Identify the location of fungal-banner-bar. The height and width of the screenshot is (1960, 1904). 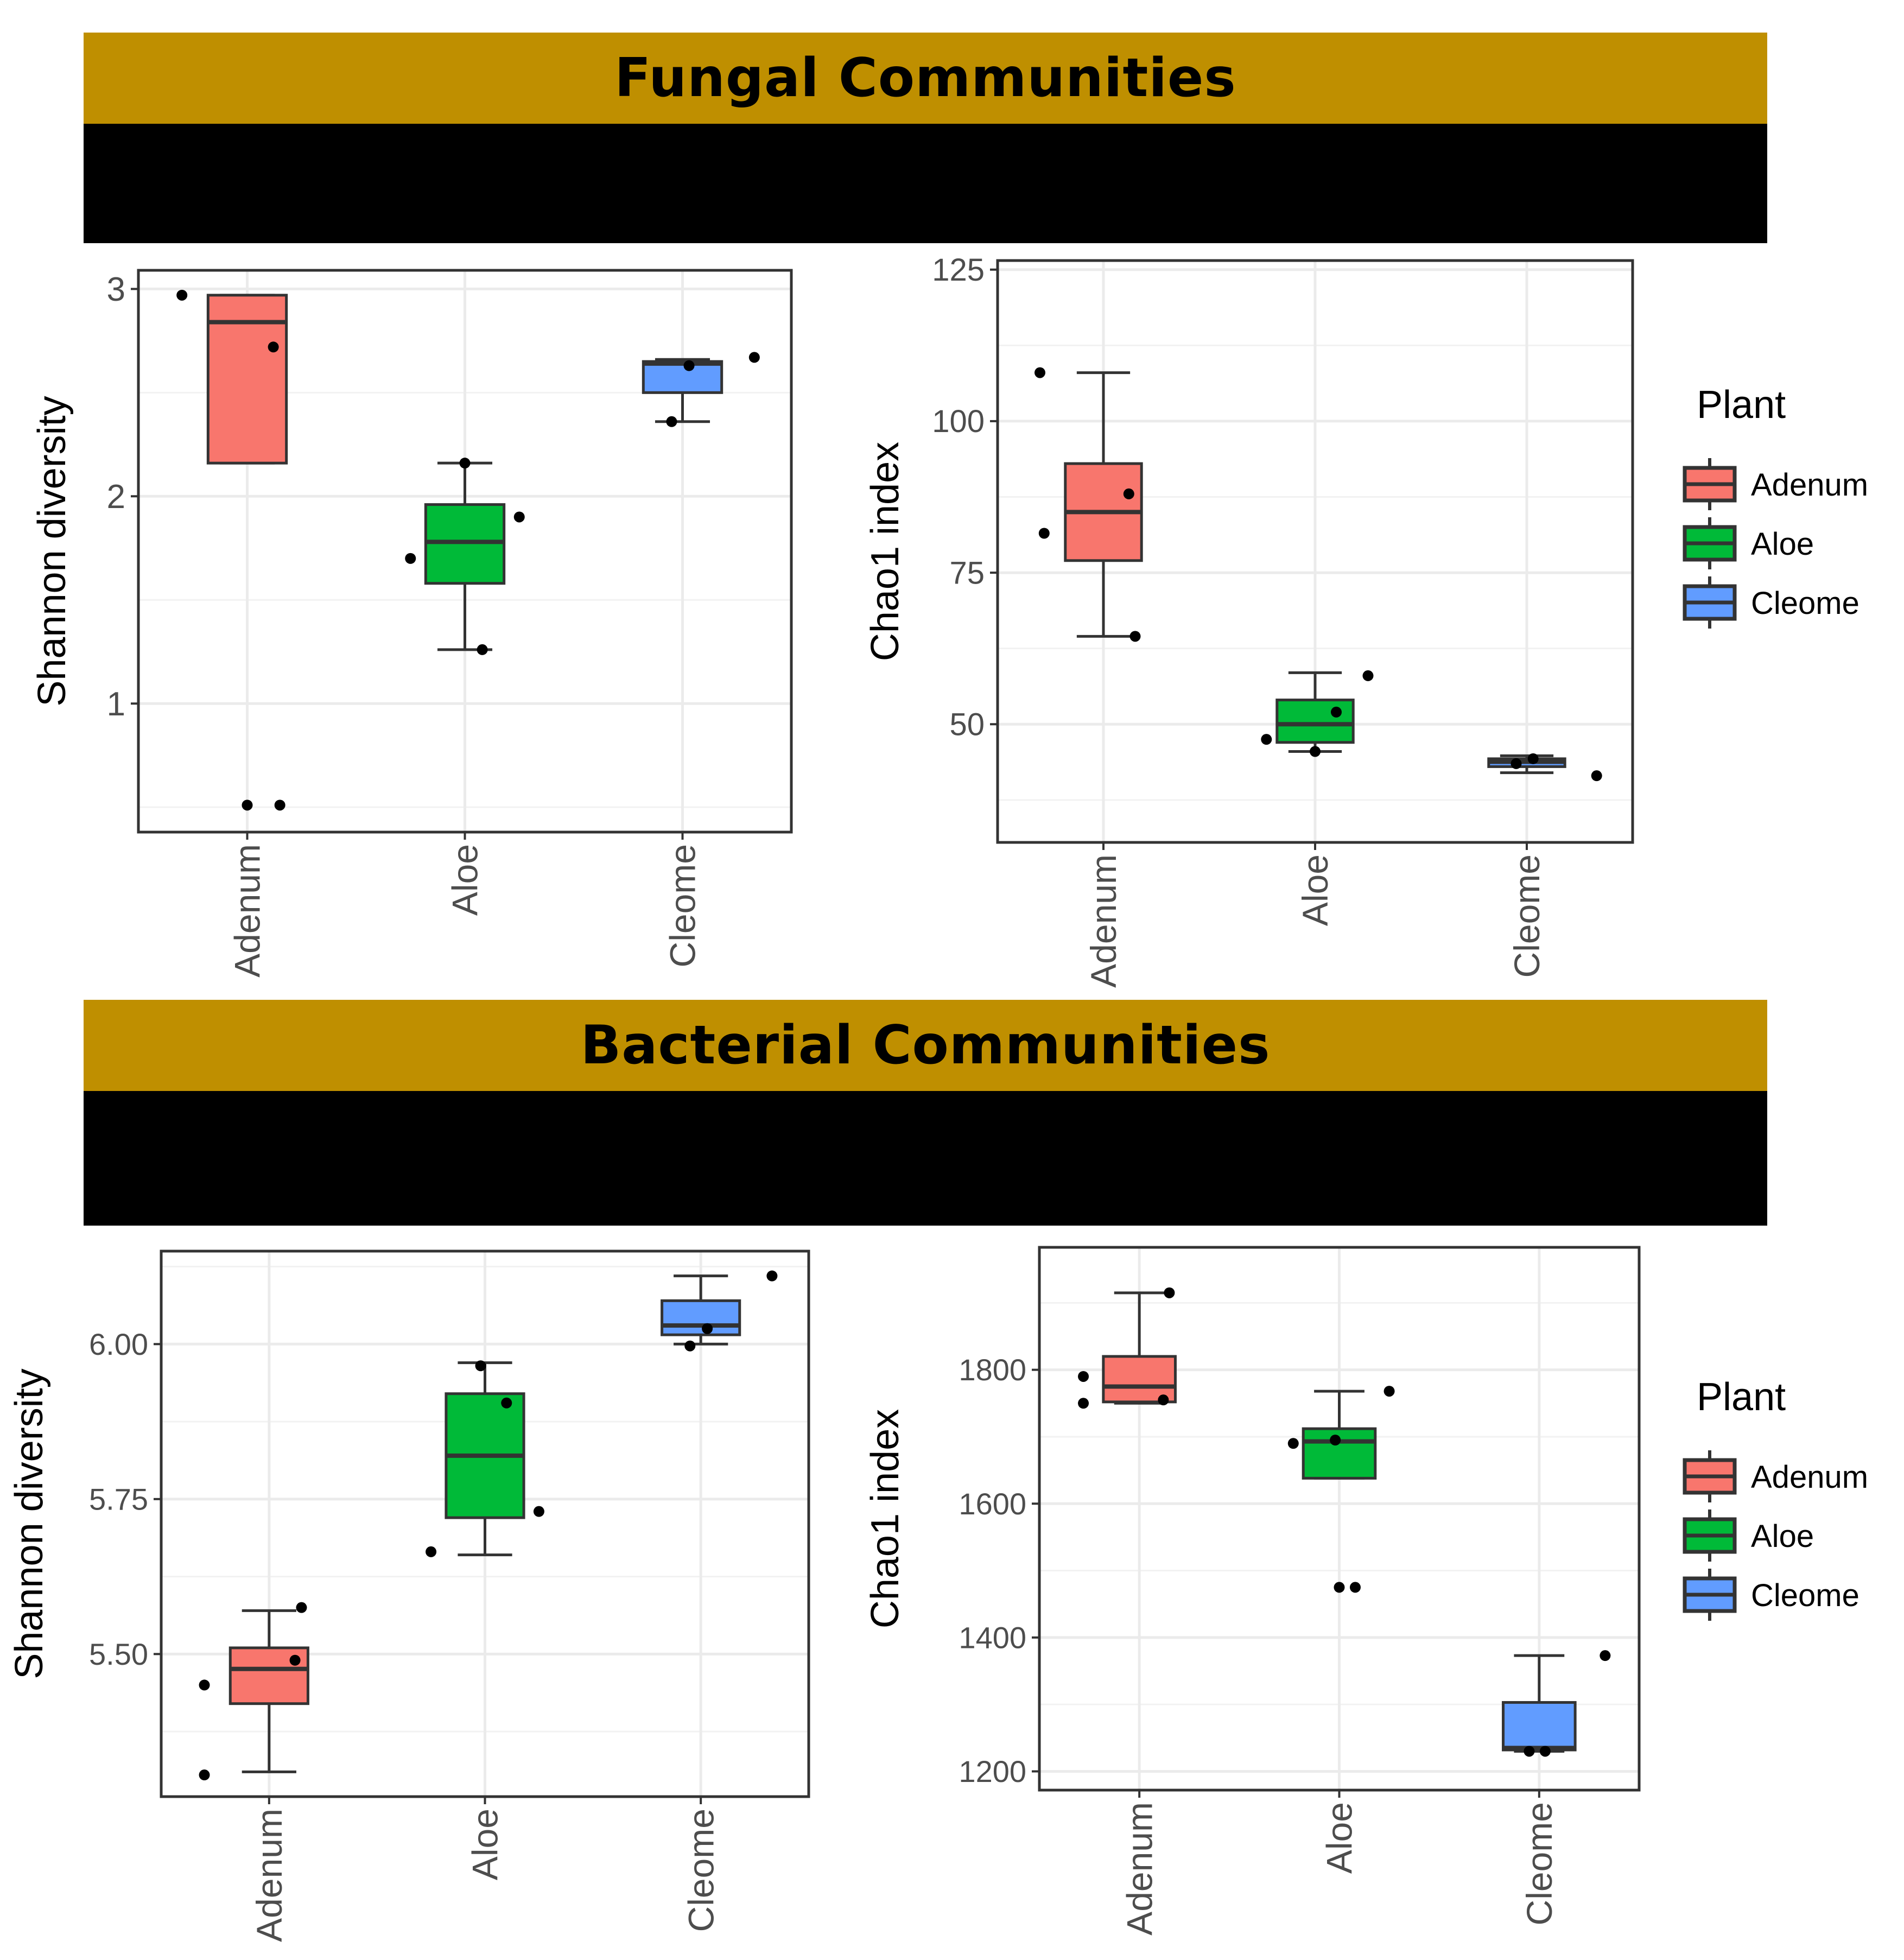
(925, 183).